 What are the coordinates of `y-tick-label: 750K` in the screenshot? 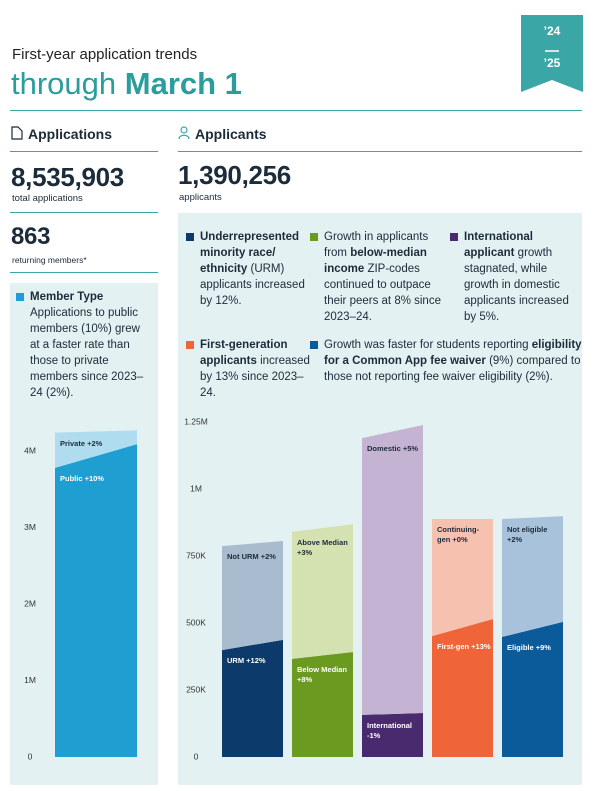 It's located at (196, 555).